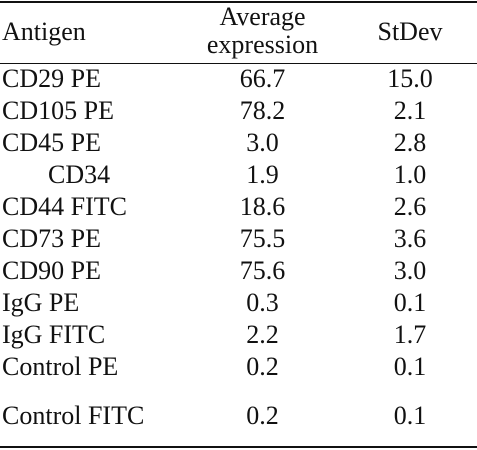 The width and height of the screenshot is (477, 450). Describe the element at coordinates (238, 368) in the screenshot. I see `table-row: Control PE 0.2 0.1` at that location.